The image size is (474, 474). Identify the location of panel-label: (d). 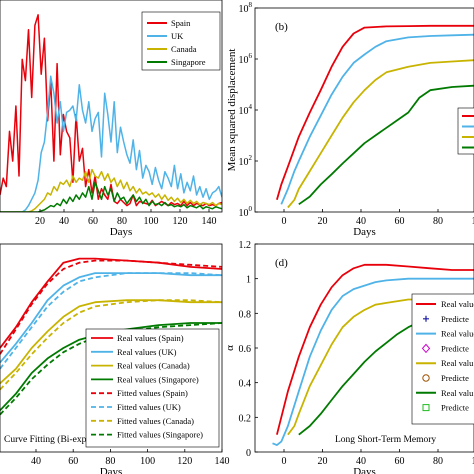
(281, 263).